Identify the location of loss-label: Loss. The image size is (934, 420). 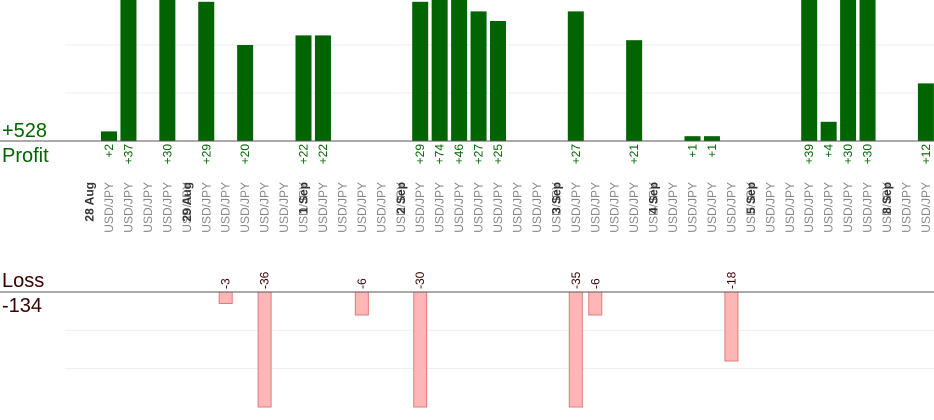
(23, 281).